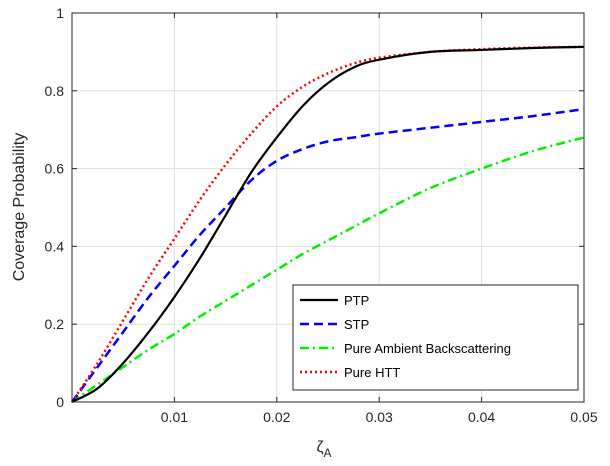 This screenshot has width=610, height=466. What do you see at coordinates (356, 324) in the screenshot?
I see `legend-label: STP` at bounding box center [356, 324].